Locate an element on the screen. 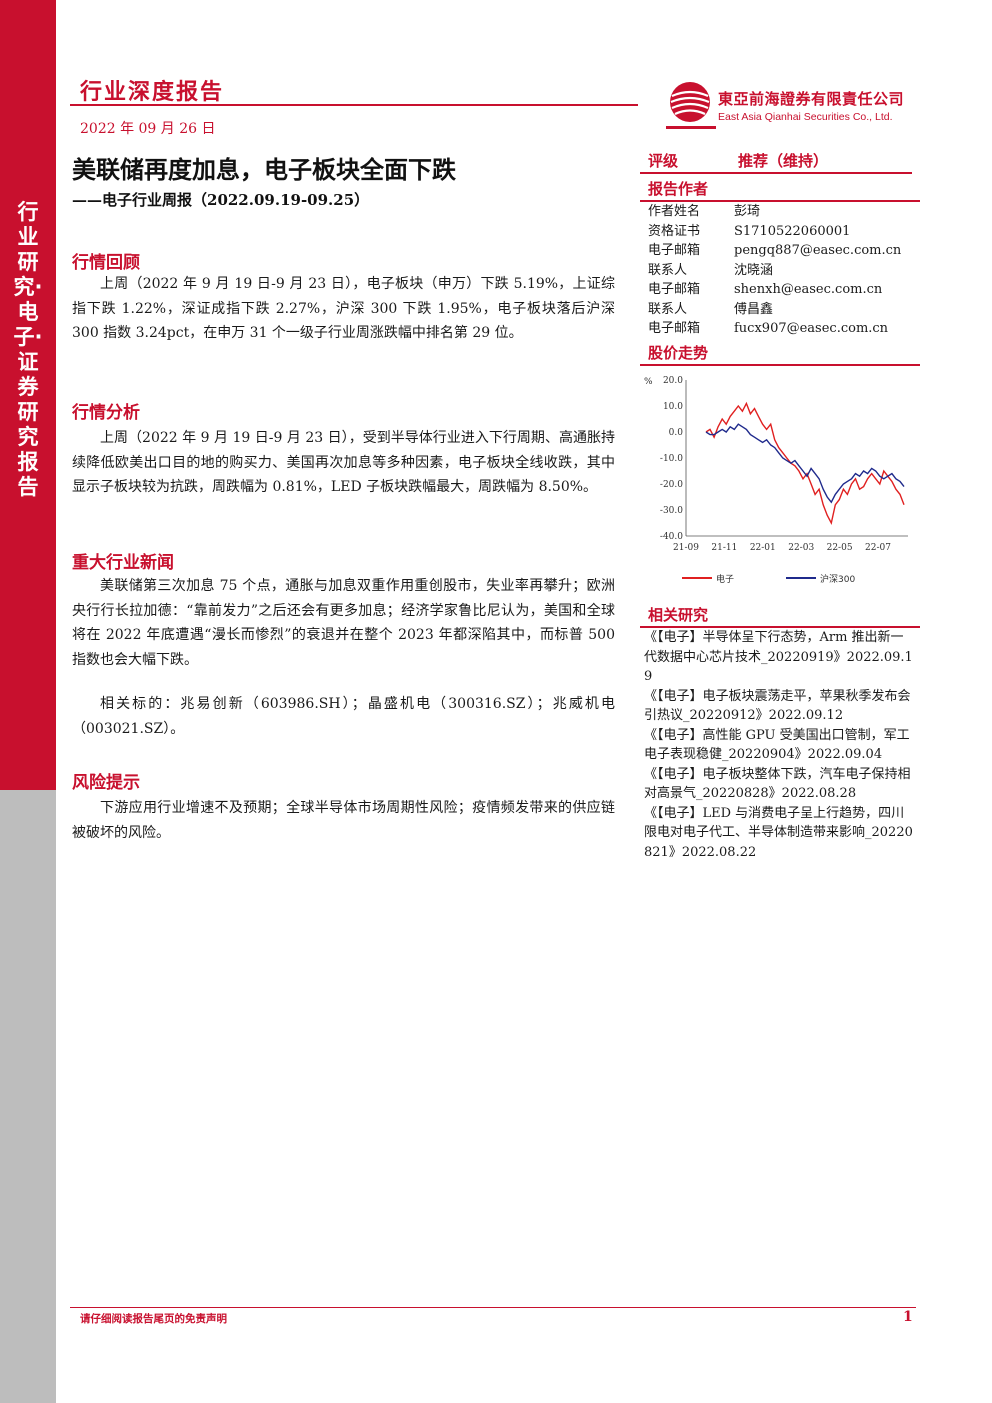 The image size is (992, 1403). related-heading: 相关研究 is located at coordinates (780, 616).